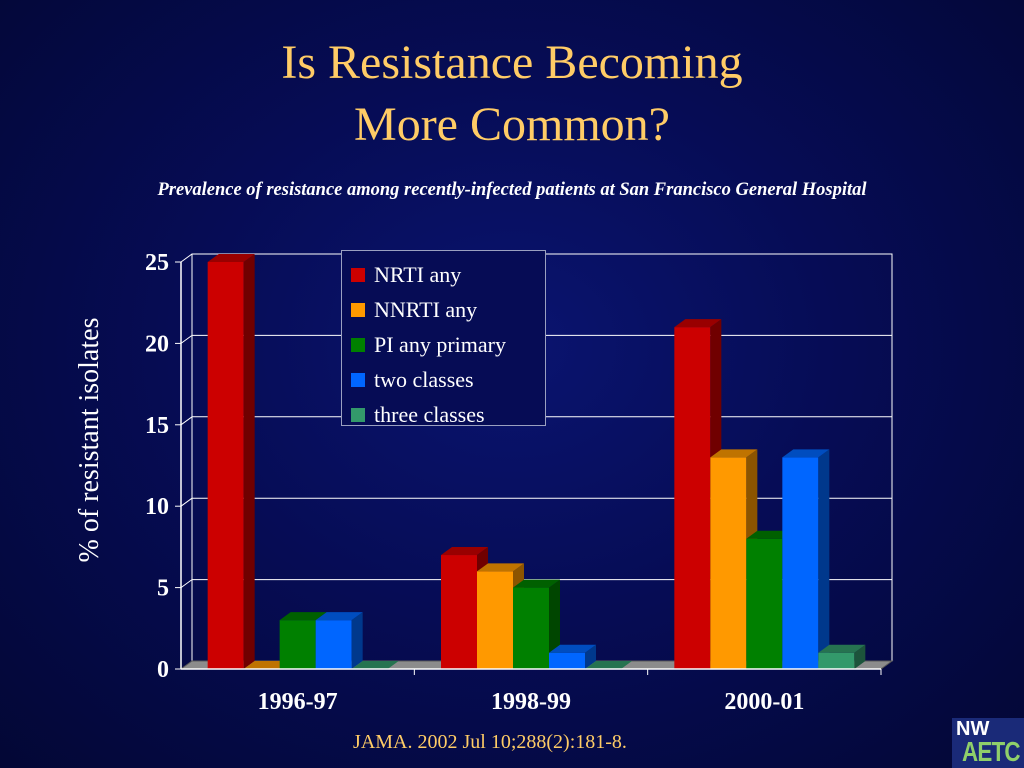 The height and width of the screenshot is (768, 1024). Describe the element at coordinates (764, 702) in the screenshot. I see `x-tick-label-2000-01: 2000-01` at that location.